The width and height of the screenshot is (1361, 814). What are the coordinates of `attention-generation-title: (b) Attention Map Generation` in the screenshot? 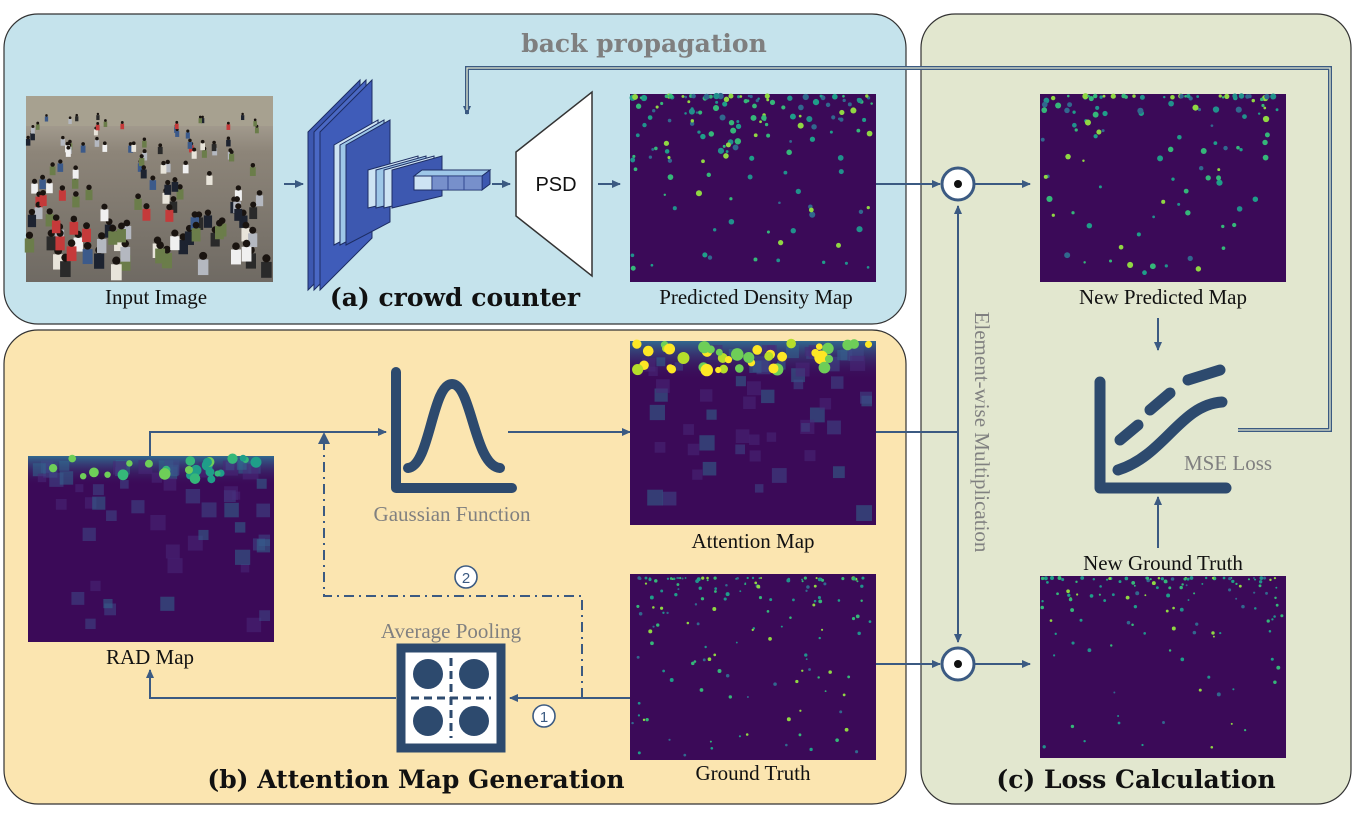 It's located at (415, 779).